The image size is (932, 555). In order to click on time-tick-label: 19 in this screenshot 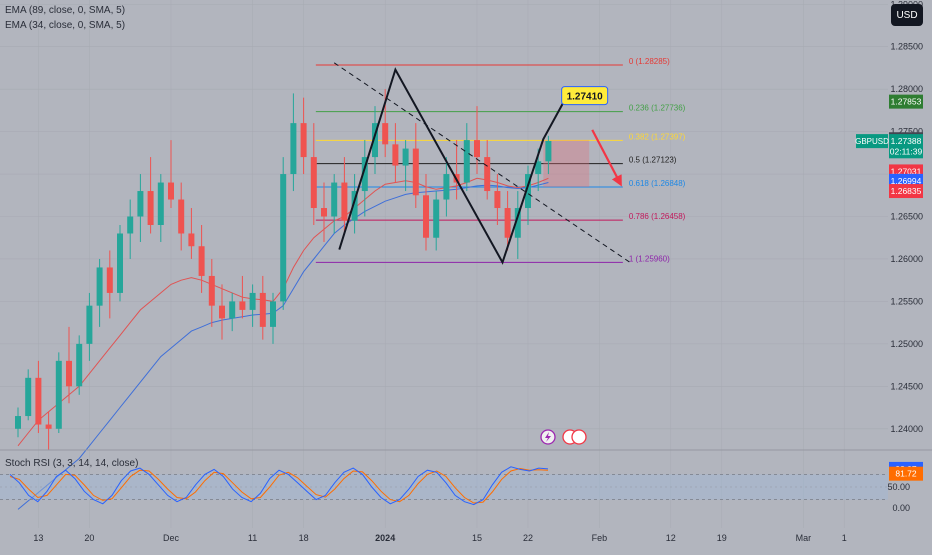, I will do `click(722, 538)`.